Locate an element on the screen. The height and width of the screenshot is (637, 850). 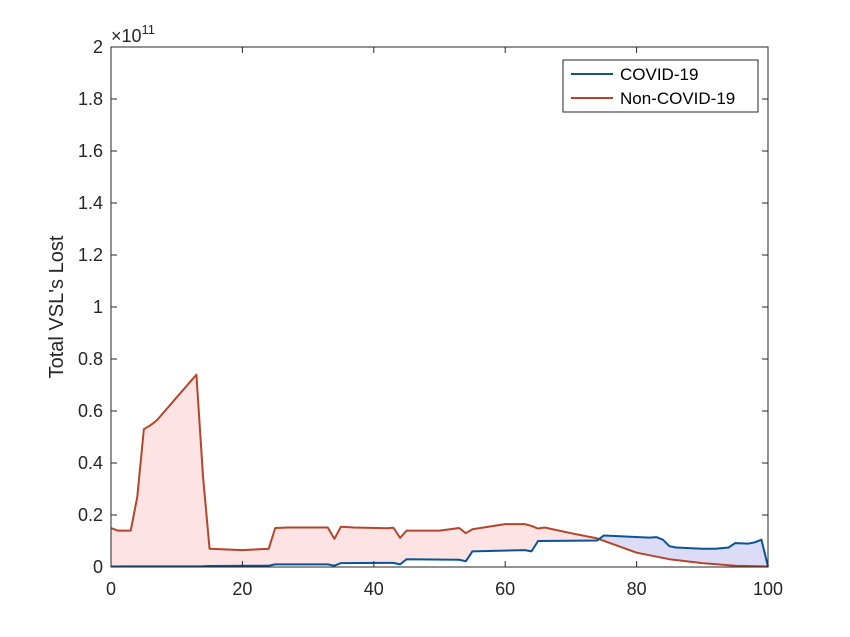
y-axis-exponent: ×10¹¹ is located at coordinates (133, 34).